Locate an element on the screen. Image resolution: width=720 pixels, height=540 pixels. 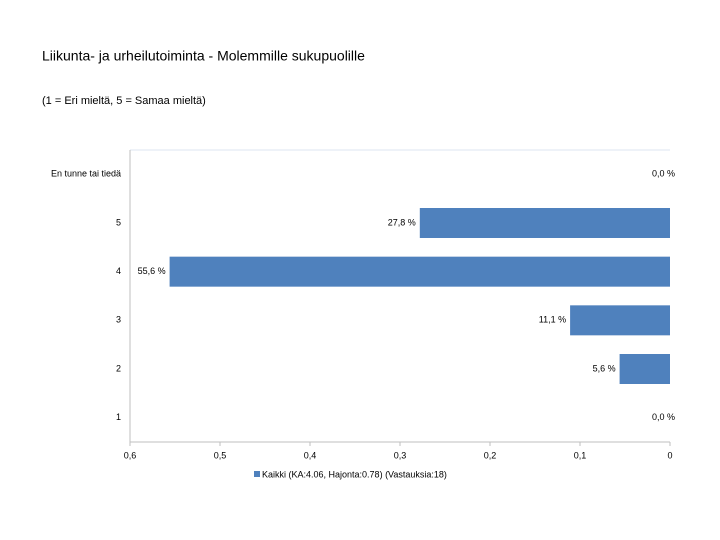
y-tick-label: 3 is located at coordinates (118, 320).